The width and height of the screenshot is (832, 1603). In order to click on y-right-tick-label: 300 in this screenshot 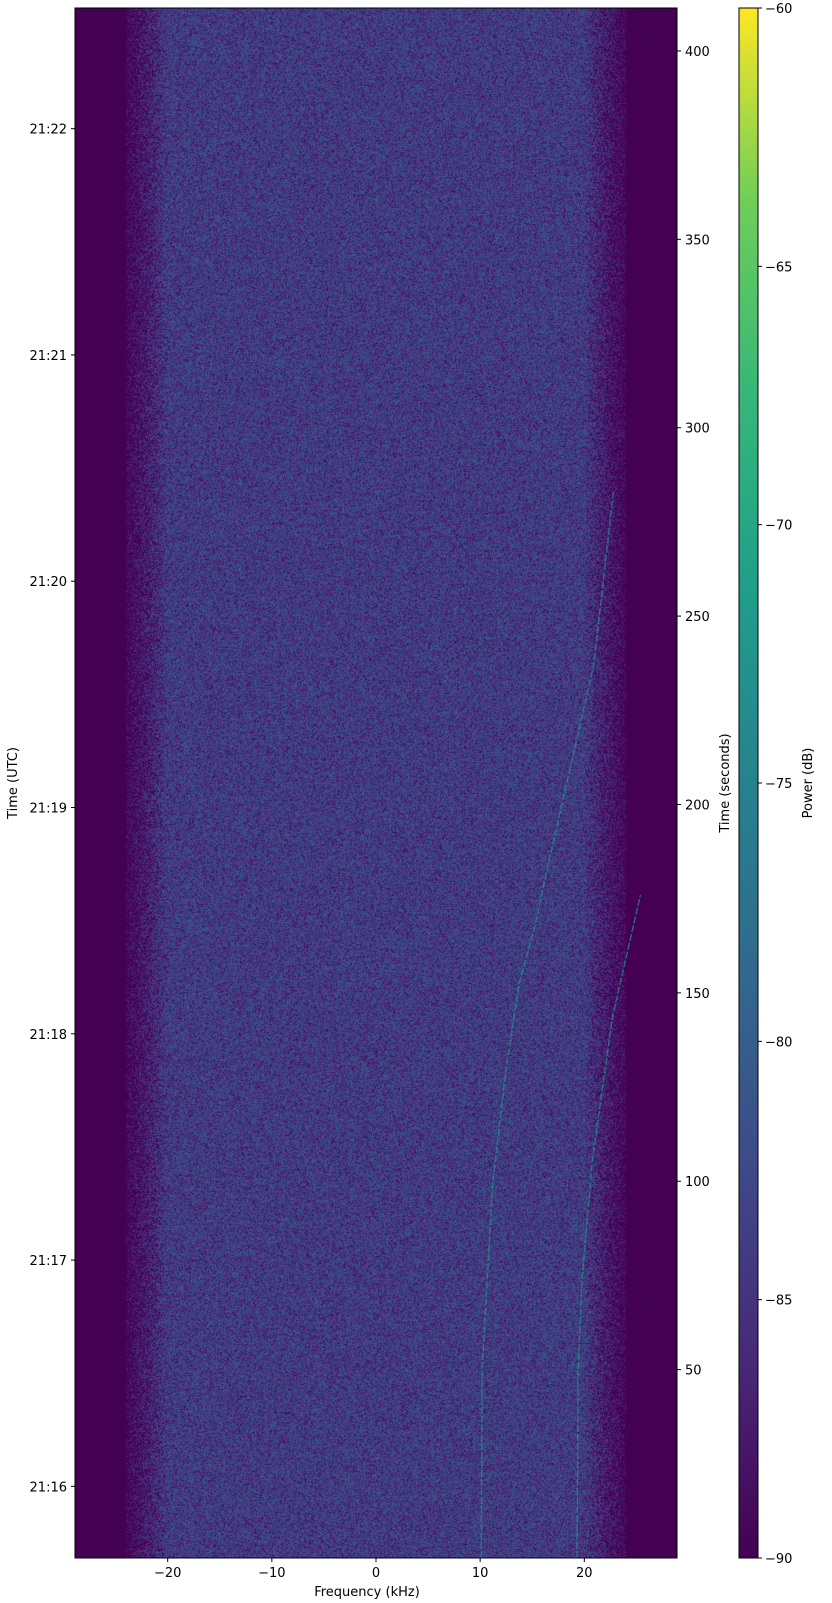, I will do `click(697, 429)`.